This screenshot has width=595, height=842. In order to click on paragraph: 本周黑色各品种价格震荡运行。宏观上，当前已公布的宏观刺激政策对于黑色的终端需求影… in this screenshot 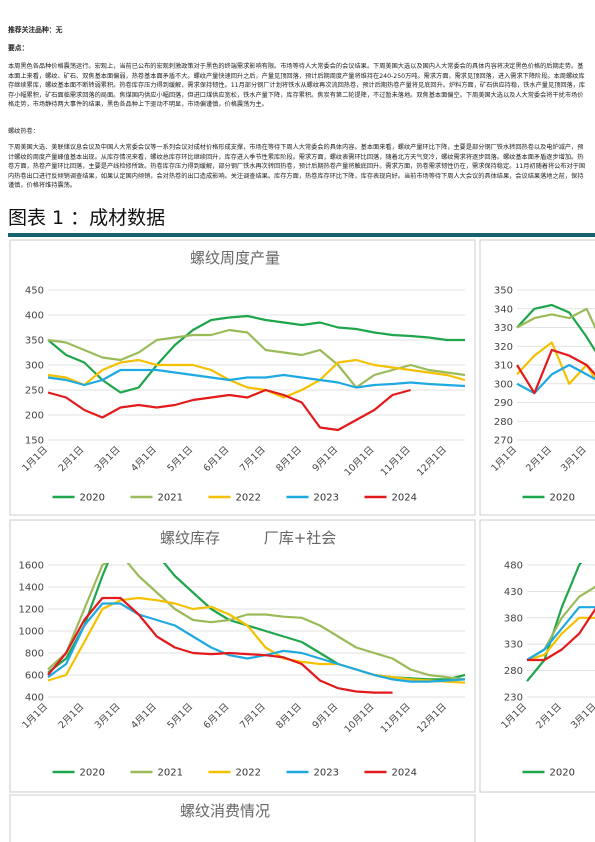, I will do `click(297, 86)`.